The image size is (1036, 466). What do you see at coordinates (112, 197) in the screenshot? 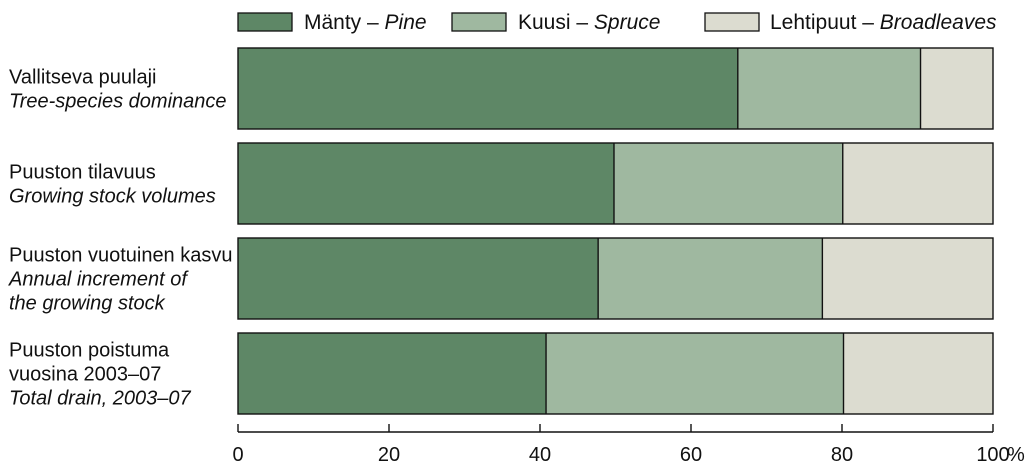
I see `category-label-2-line-2: Growing stock volumes` at bounding box center [112, 197].